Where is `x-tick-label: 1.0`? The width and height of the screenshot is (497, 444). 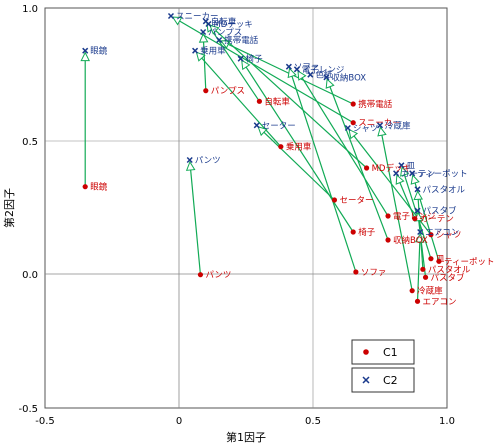
x-tick-label: 1.0 is located at coordinates (447, 421).